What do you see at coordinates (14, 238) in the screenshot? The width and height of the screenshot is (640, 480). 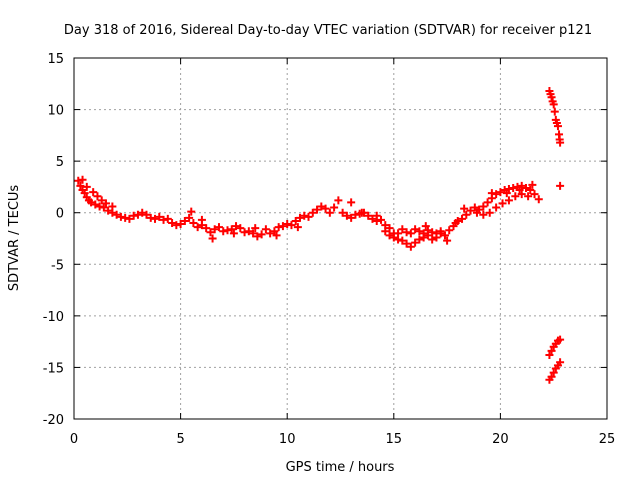 I see `y-axis-label: SDTVAR / TECUs` at bounding box center [14, 238].